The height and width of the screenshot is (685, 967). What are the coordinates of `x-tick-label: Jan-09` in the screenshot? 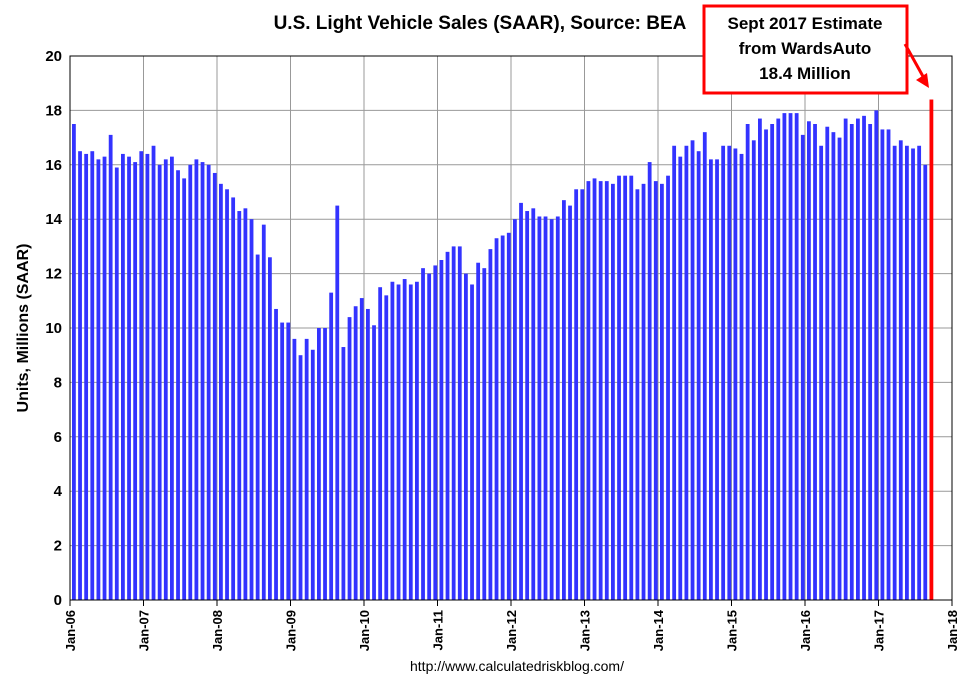 It's located at (291, 630).